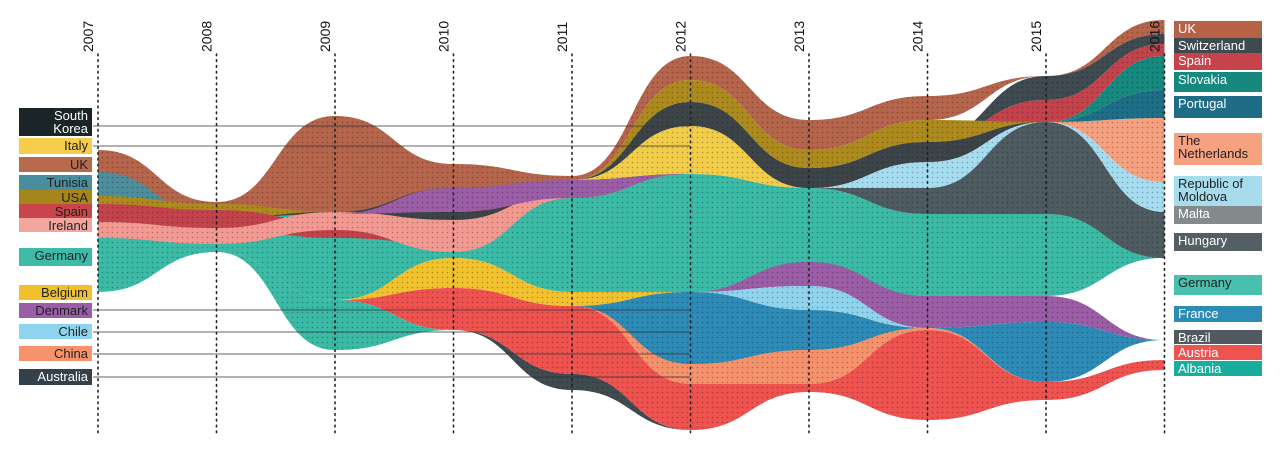  Describe the element at coordinates (55, 377) in the screenshot. I see `left-label-australia: Australia` at that location.